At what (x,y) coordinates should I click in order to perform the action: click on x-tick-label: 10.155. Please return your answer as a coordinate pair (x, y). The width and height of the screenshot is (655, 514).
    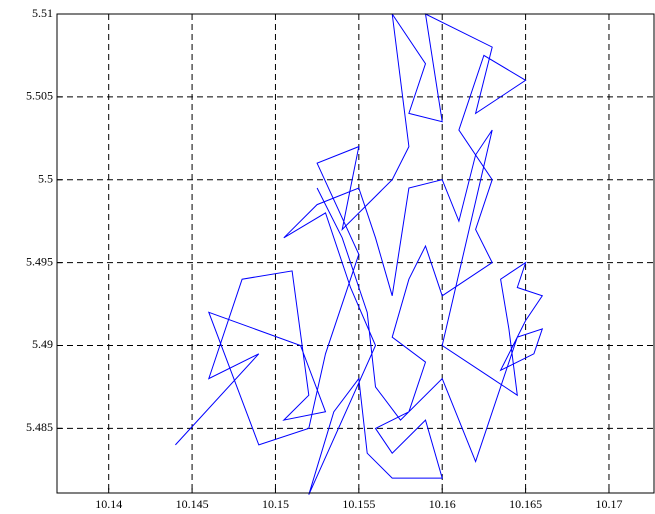
    Looking at the image, I should click on (358, 504).